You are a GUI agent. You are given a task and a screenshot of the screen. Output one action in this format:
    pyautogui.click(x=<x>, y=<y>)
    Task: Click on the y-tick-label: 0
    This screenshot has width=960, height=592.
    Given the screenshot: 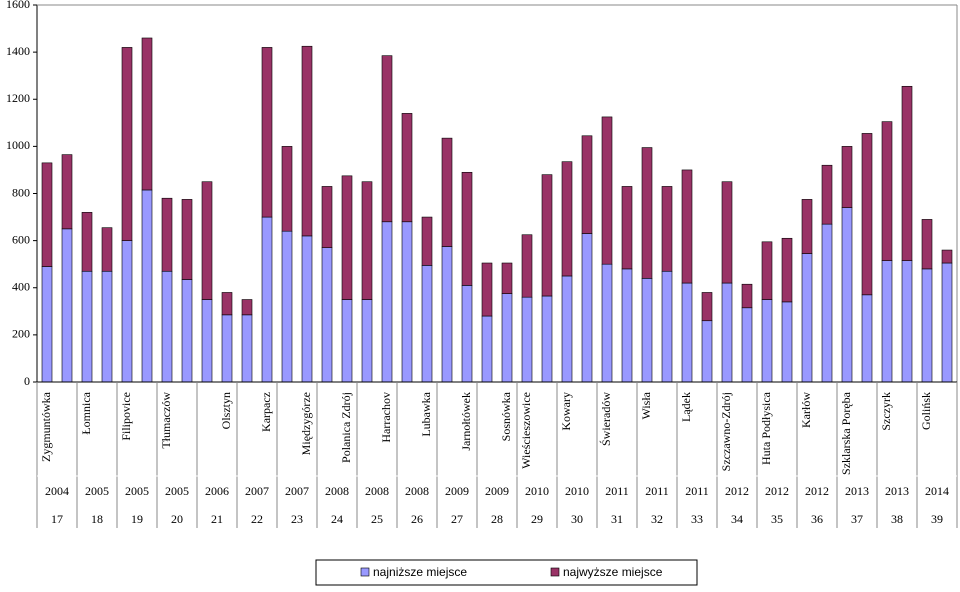 What is the action you would take?
    pyautogui.click(x=27, y=381)
    